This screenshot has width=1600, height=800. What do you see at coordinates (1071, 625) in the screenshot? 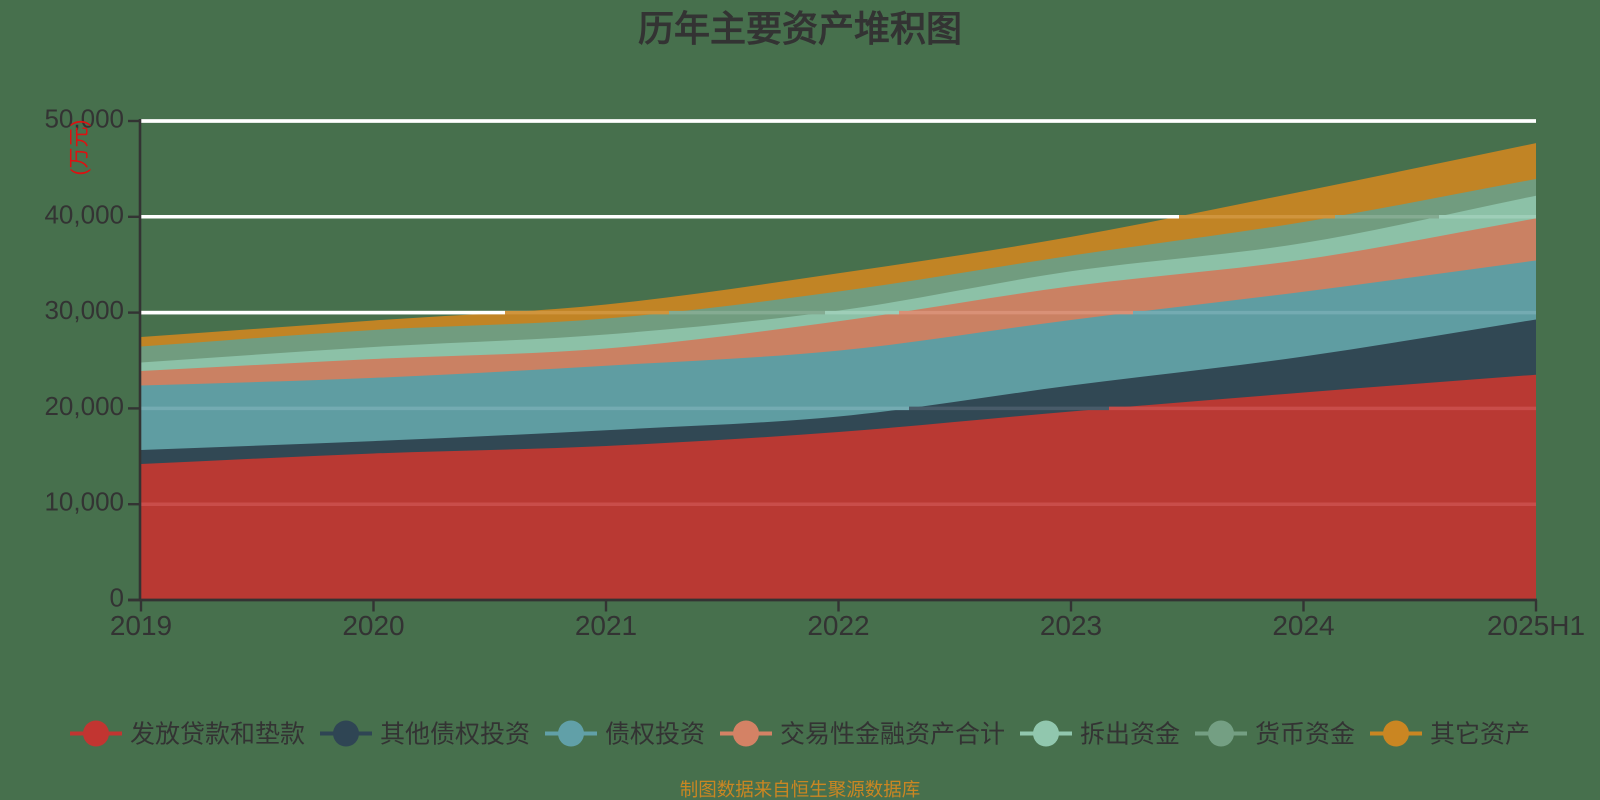
I see `svg-text: 2023` at bounding box center [1071, 625].